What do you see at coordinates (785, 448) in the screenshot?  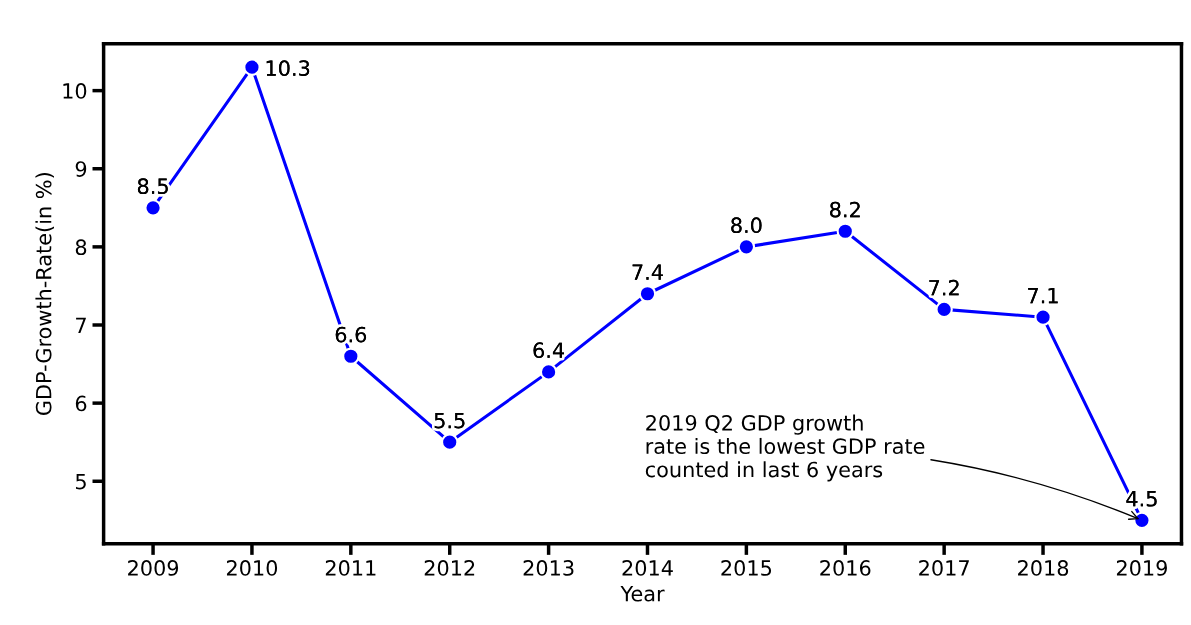 I see `annotation: 2019 Q2 GDP growth rate is the lowest GDP rate counted in last 6 years` at bounding box center [785, 448].